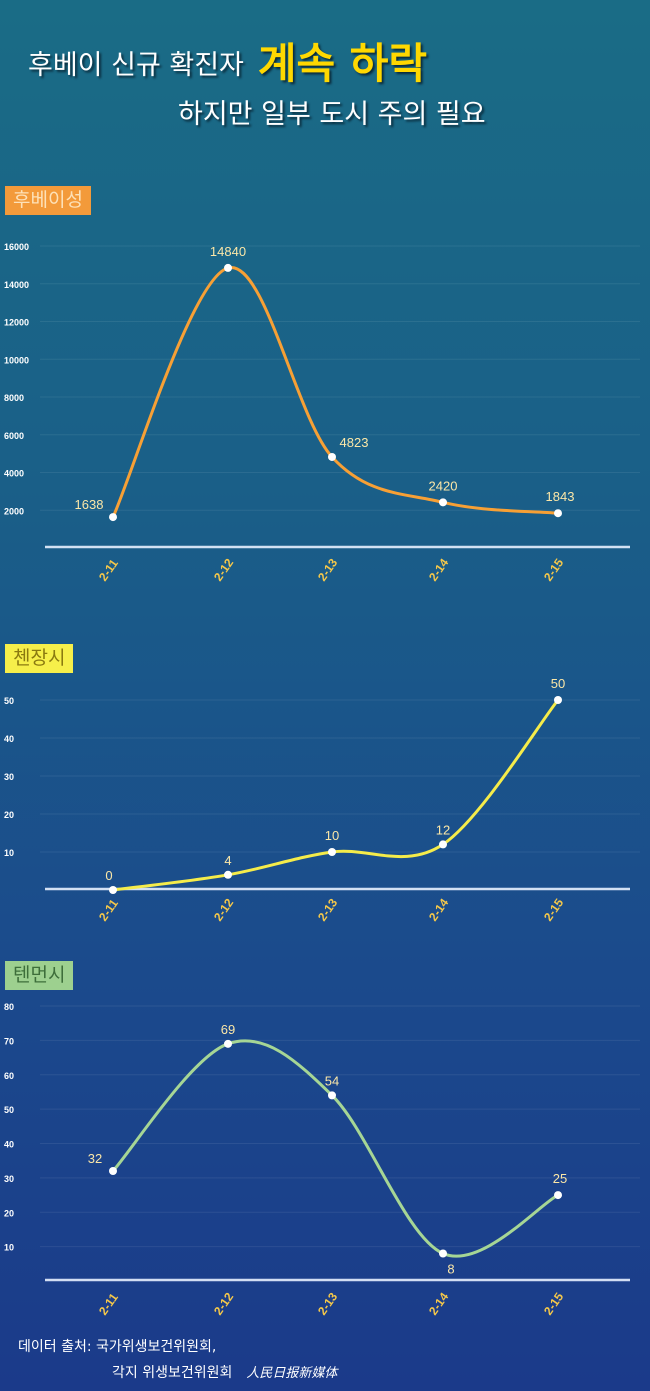 This screenshot has width=650, height=1391. What do you see at coordinates (228, 251) in the screenshot?
I see `data-label: 14840` at bounding box center [228, 251].